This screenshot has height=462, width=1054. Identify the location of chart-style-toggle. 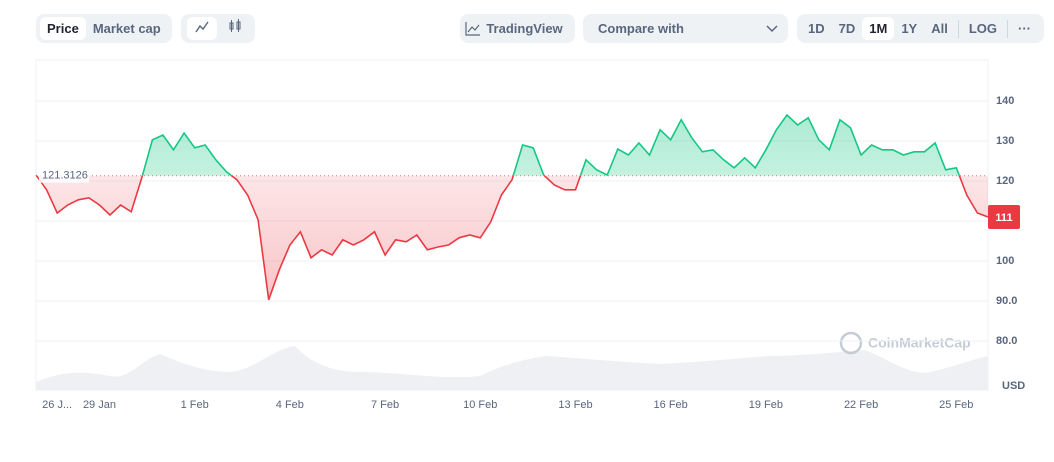
(218, 28).